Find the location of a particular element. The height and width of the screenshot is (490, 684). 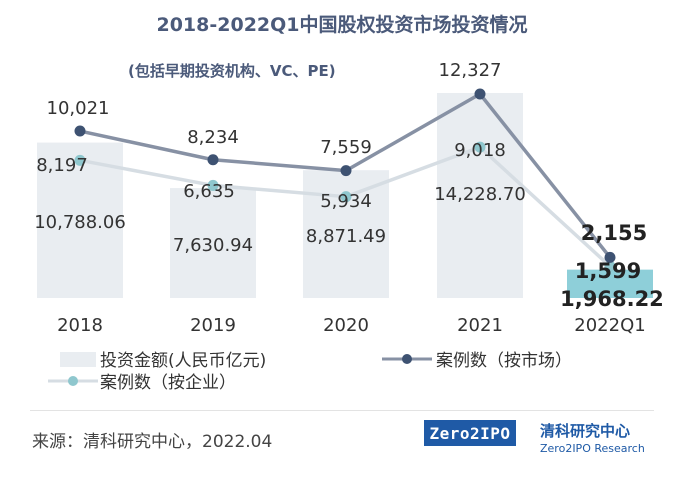

enterprise-cases-point-2021 is located at coordinates (480, 147).